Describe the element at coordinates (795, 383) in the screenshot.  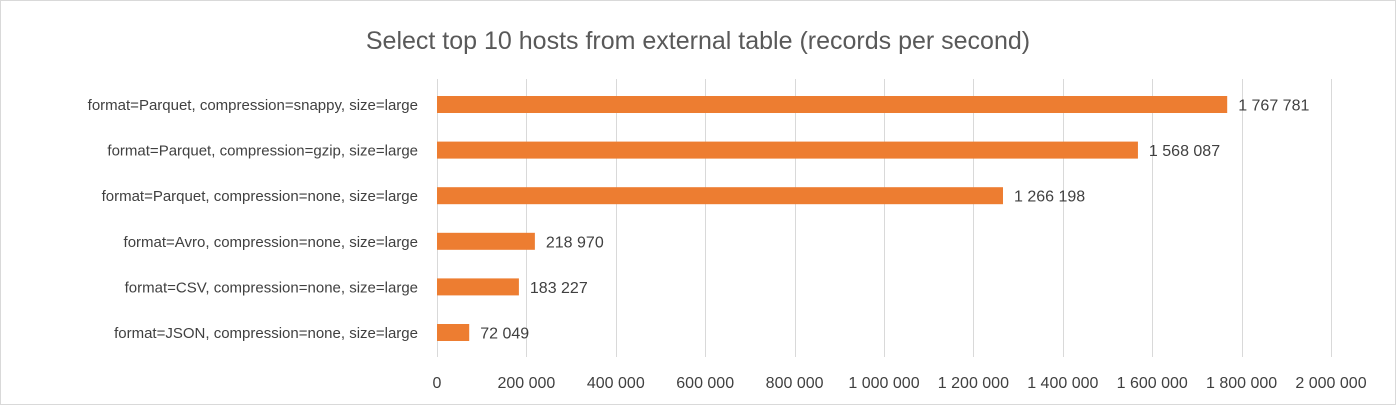
I see `x-tick-label: 800 000` at that location.